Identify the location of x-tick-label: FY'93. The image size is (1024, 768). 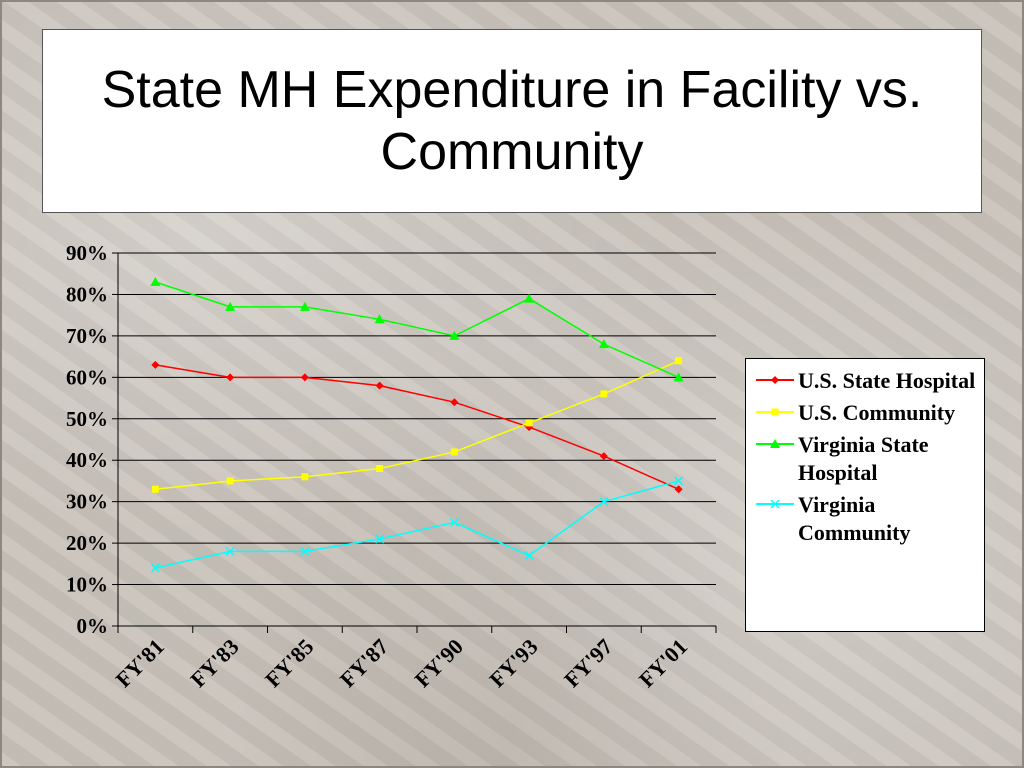
(513, 663).